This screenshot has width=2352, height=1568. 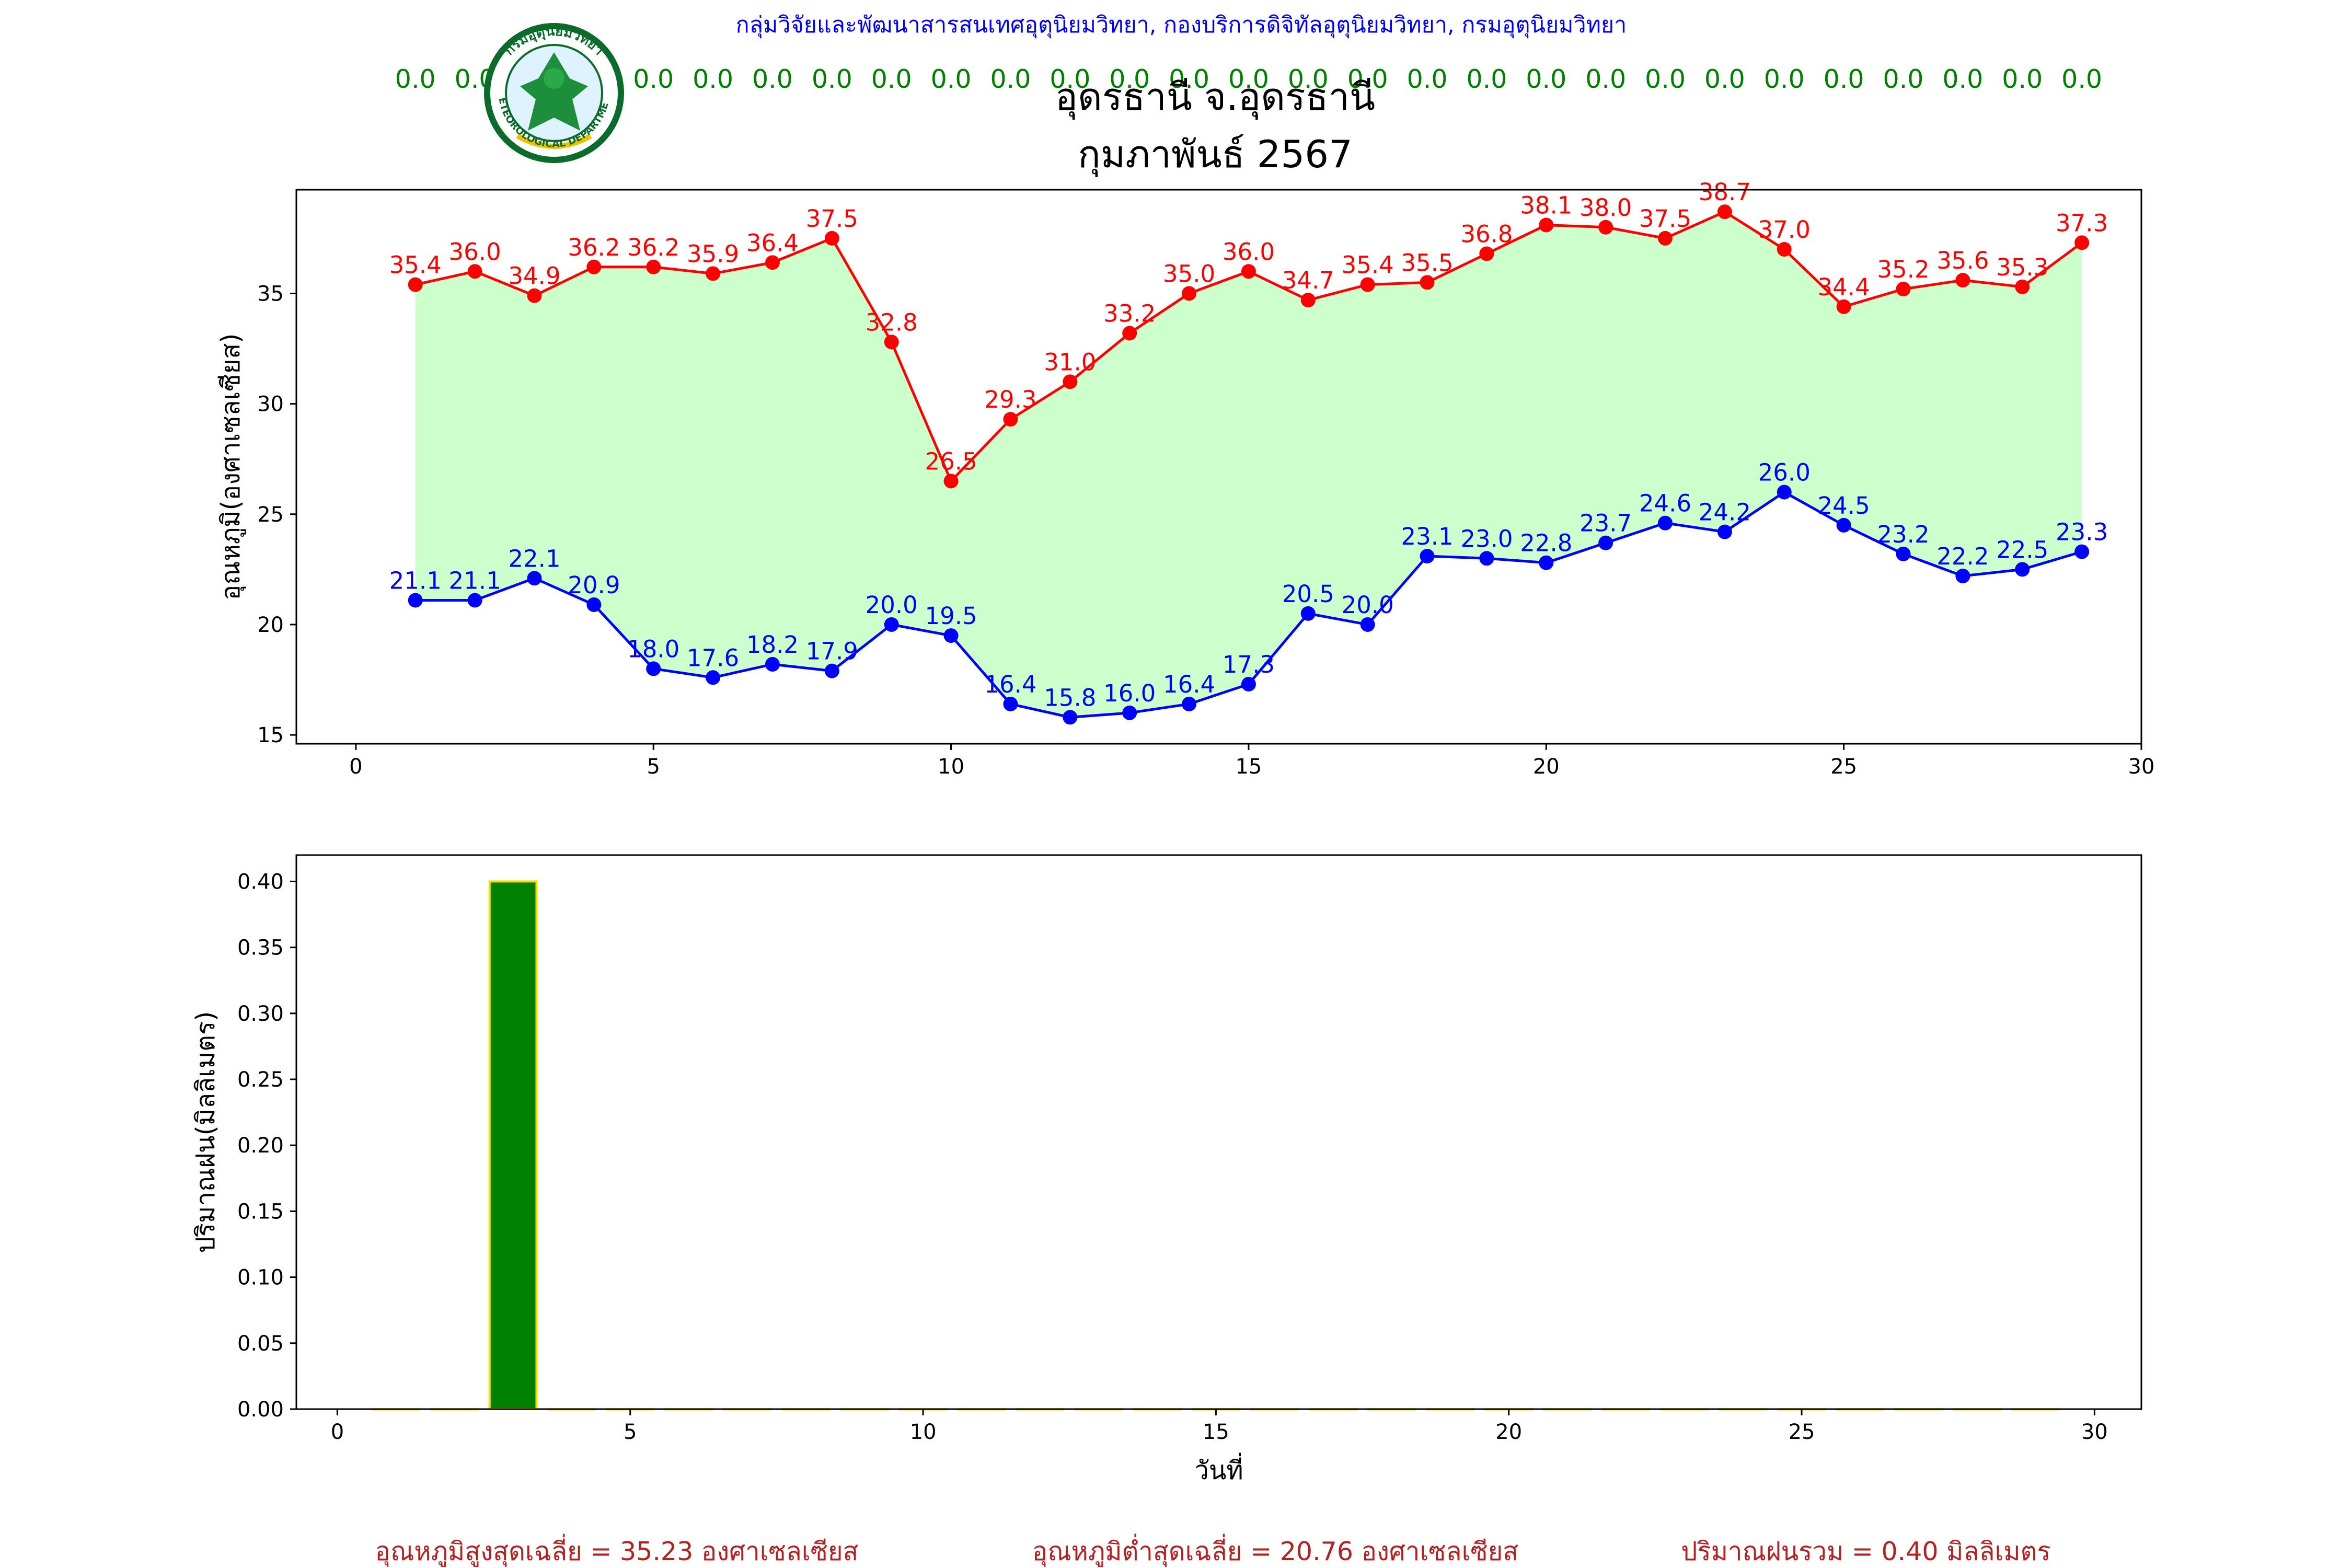 I want to click on footer-rain-total: ปริมาณฝนรวม = 0.40 มิลลิเมตร, so click(x=1865, y=1551).